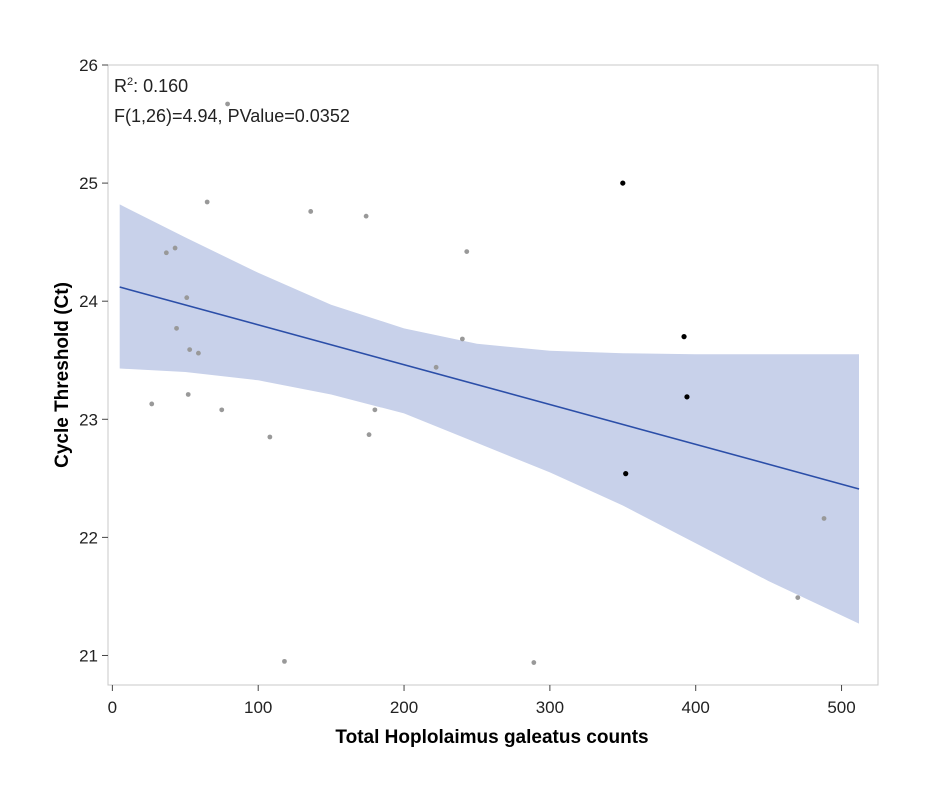 The height and width of the screenshot is (799, 925). What do you see at coordinates (62, 375) in the screenshot?
I see `y-axis-title: Cycle Threshold (Ct)` at bounding box center [62, 375].